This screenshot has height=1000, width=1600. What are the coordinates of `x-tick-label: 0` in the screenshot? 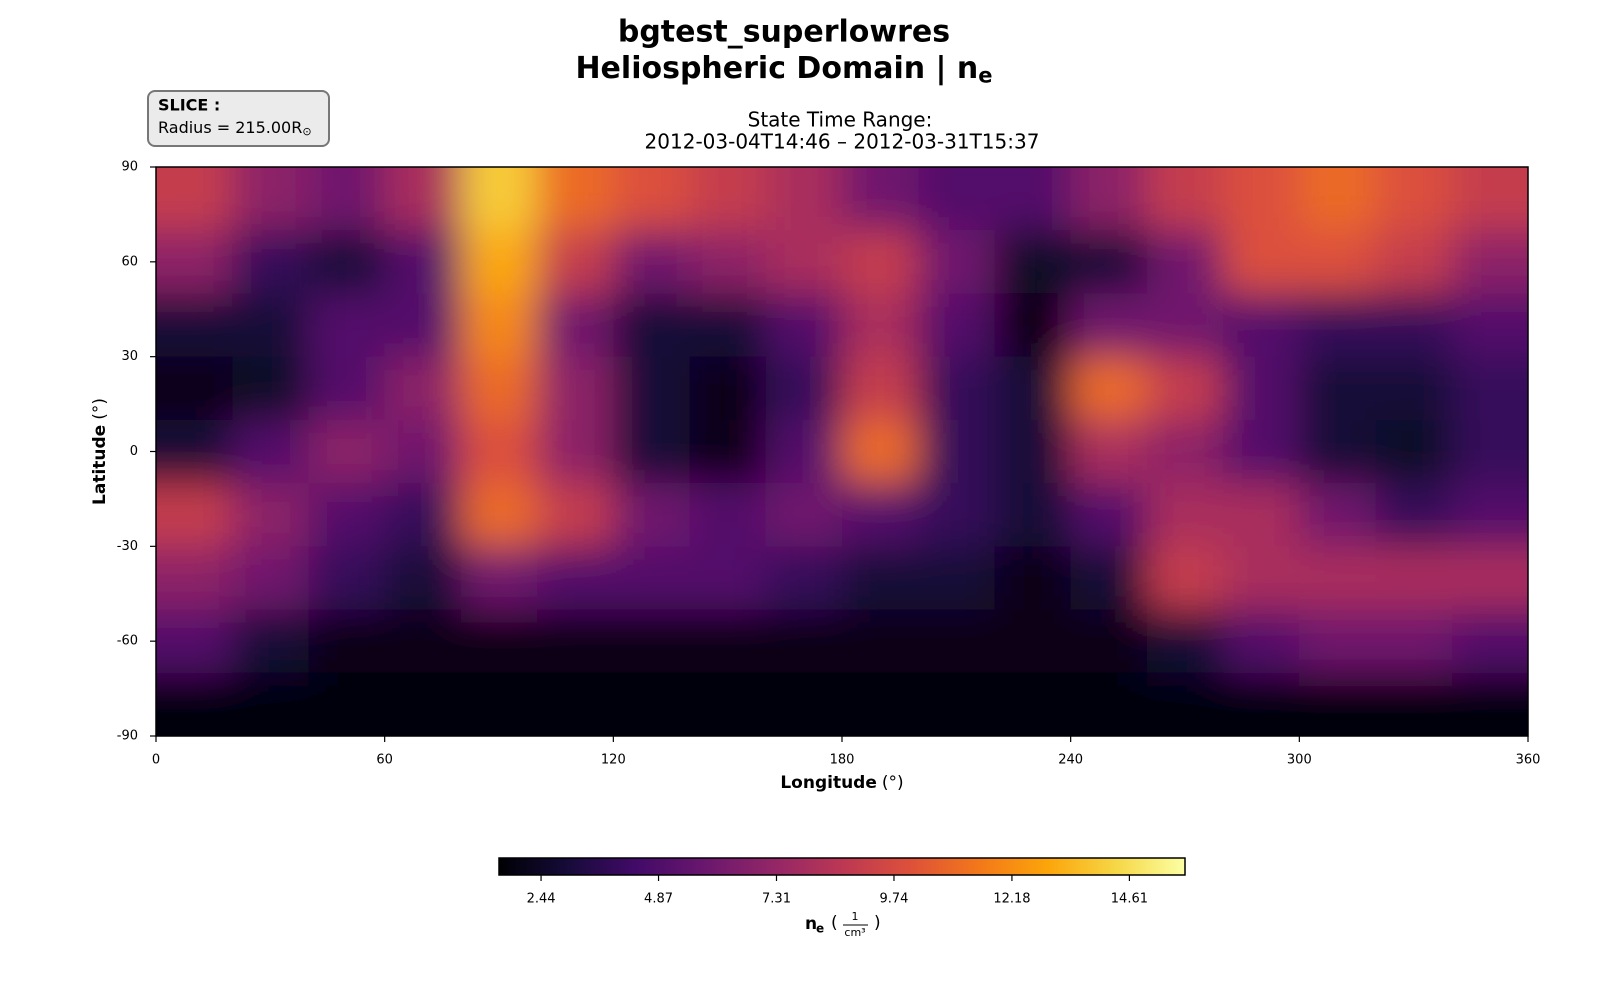 It's located at (156, 760).